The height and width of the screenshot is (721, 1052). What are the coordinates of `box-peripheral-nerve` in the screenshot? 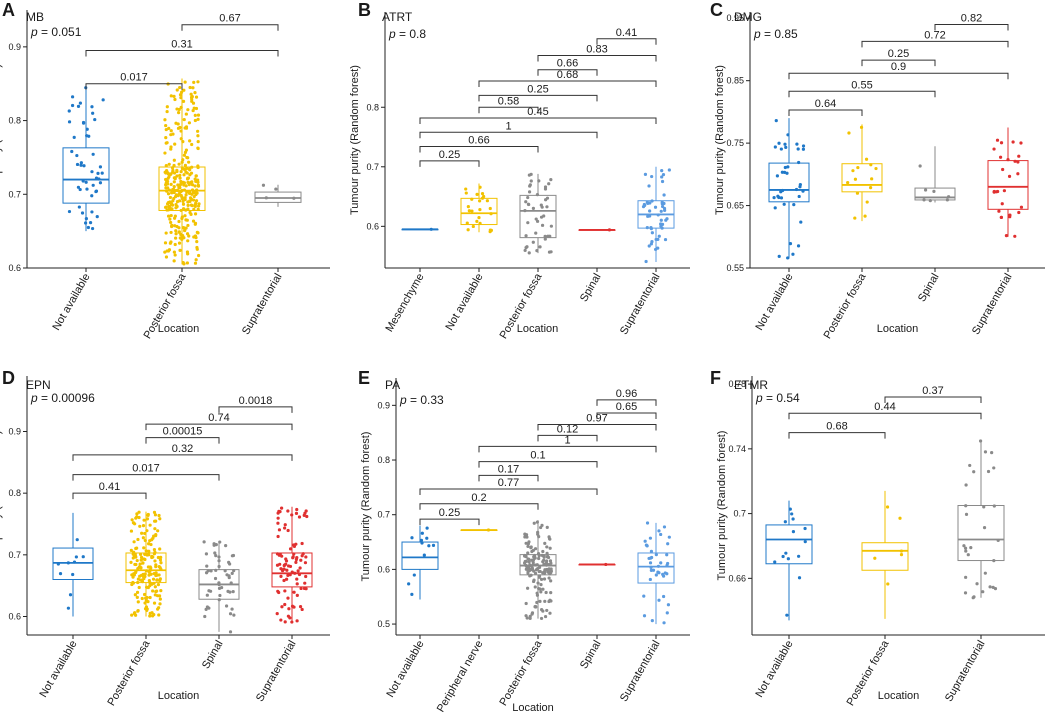 It's located at (479, 530).